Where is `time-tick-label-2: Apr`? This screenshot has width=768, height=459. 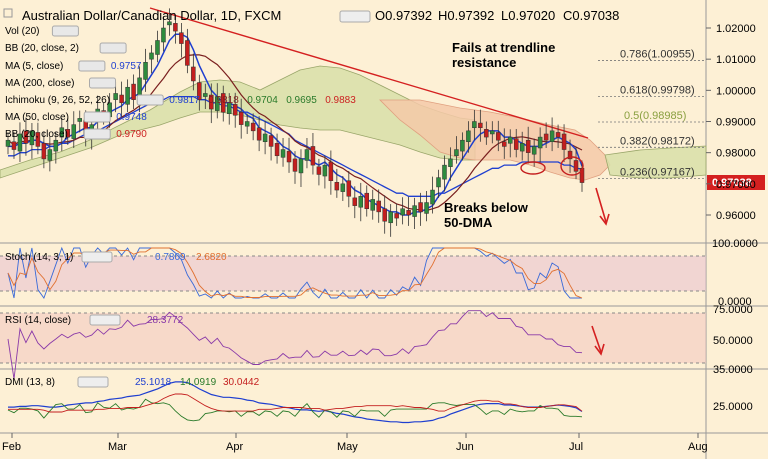 time-tick-label-2: Apr is located at coordinates (234, 447).